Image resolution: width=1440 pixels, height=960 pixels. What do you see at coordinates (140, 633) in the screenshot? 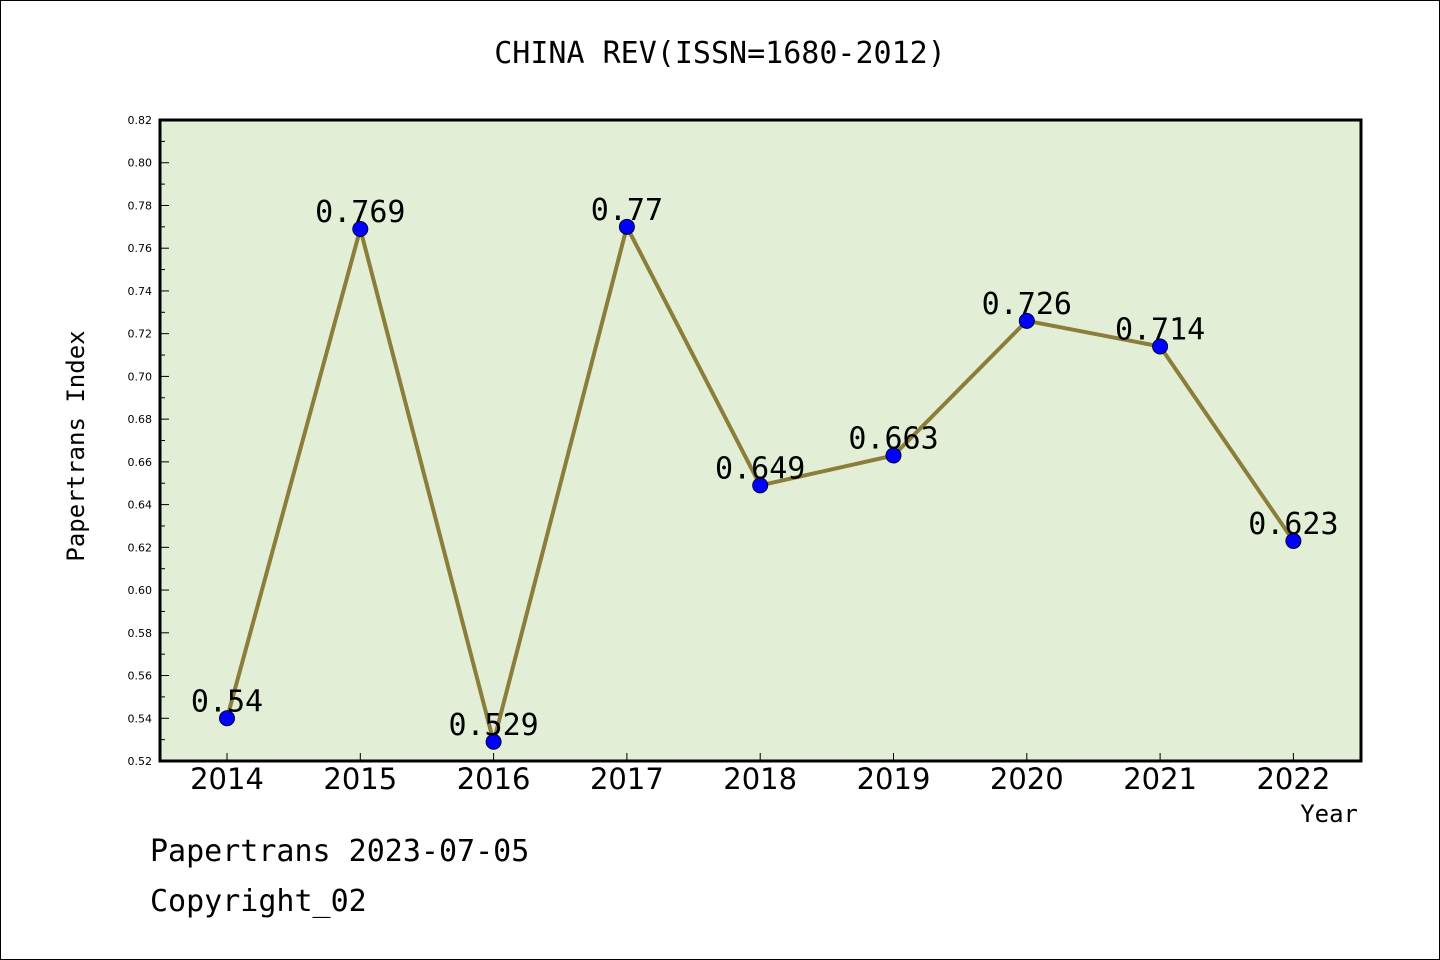
I see `y-tick-label: 0.58` at bounding box center [140, 633].